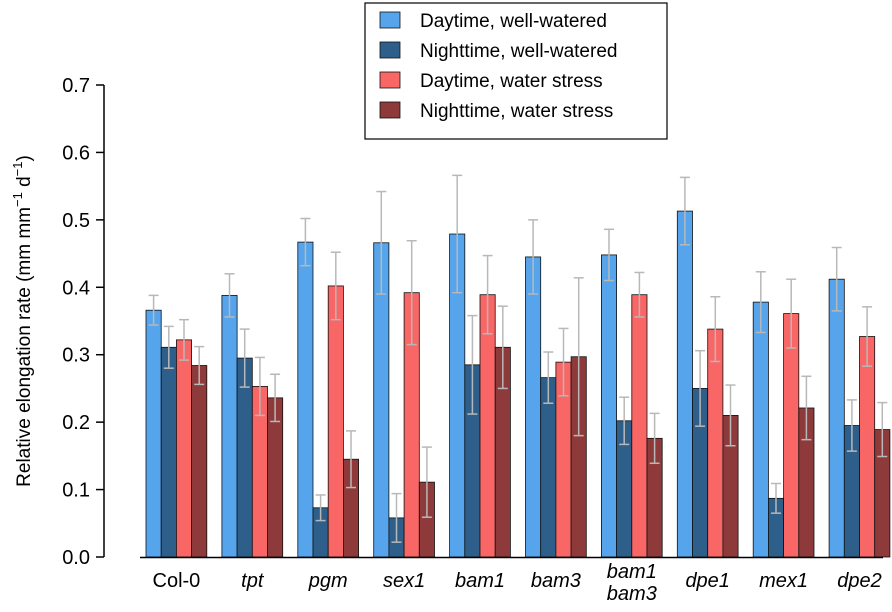  I want to click on category-label: pgm, so click(328, 581).